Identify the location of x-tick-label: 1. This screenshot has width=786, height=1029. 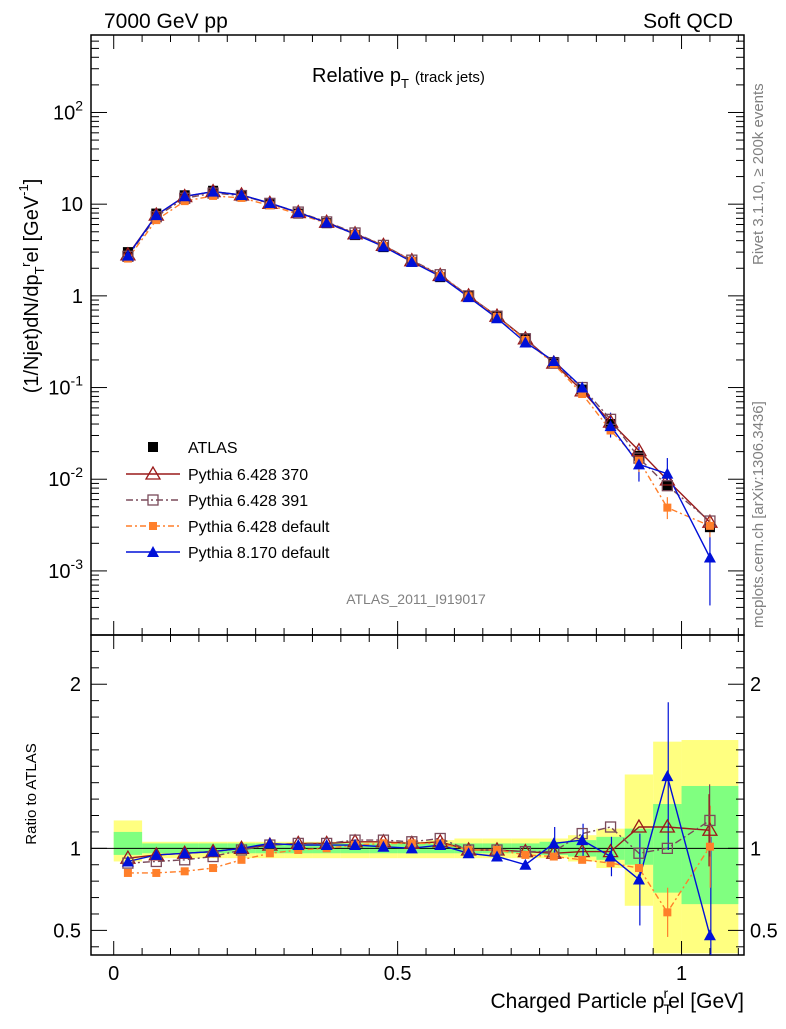
(681, 974).